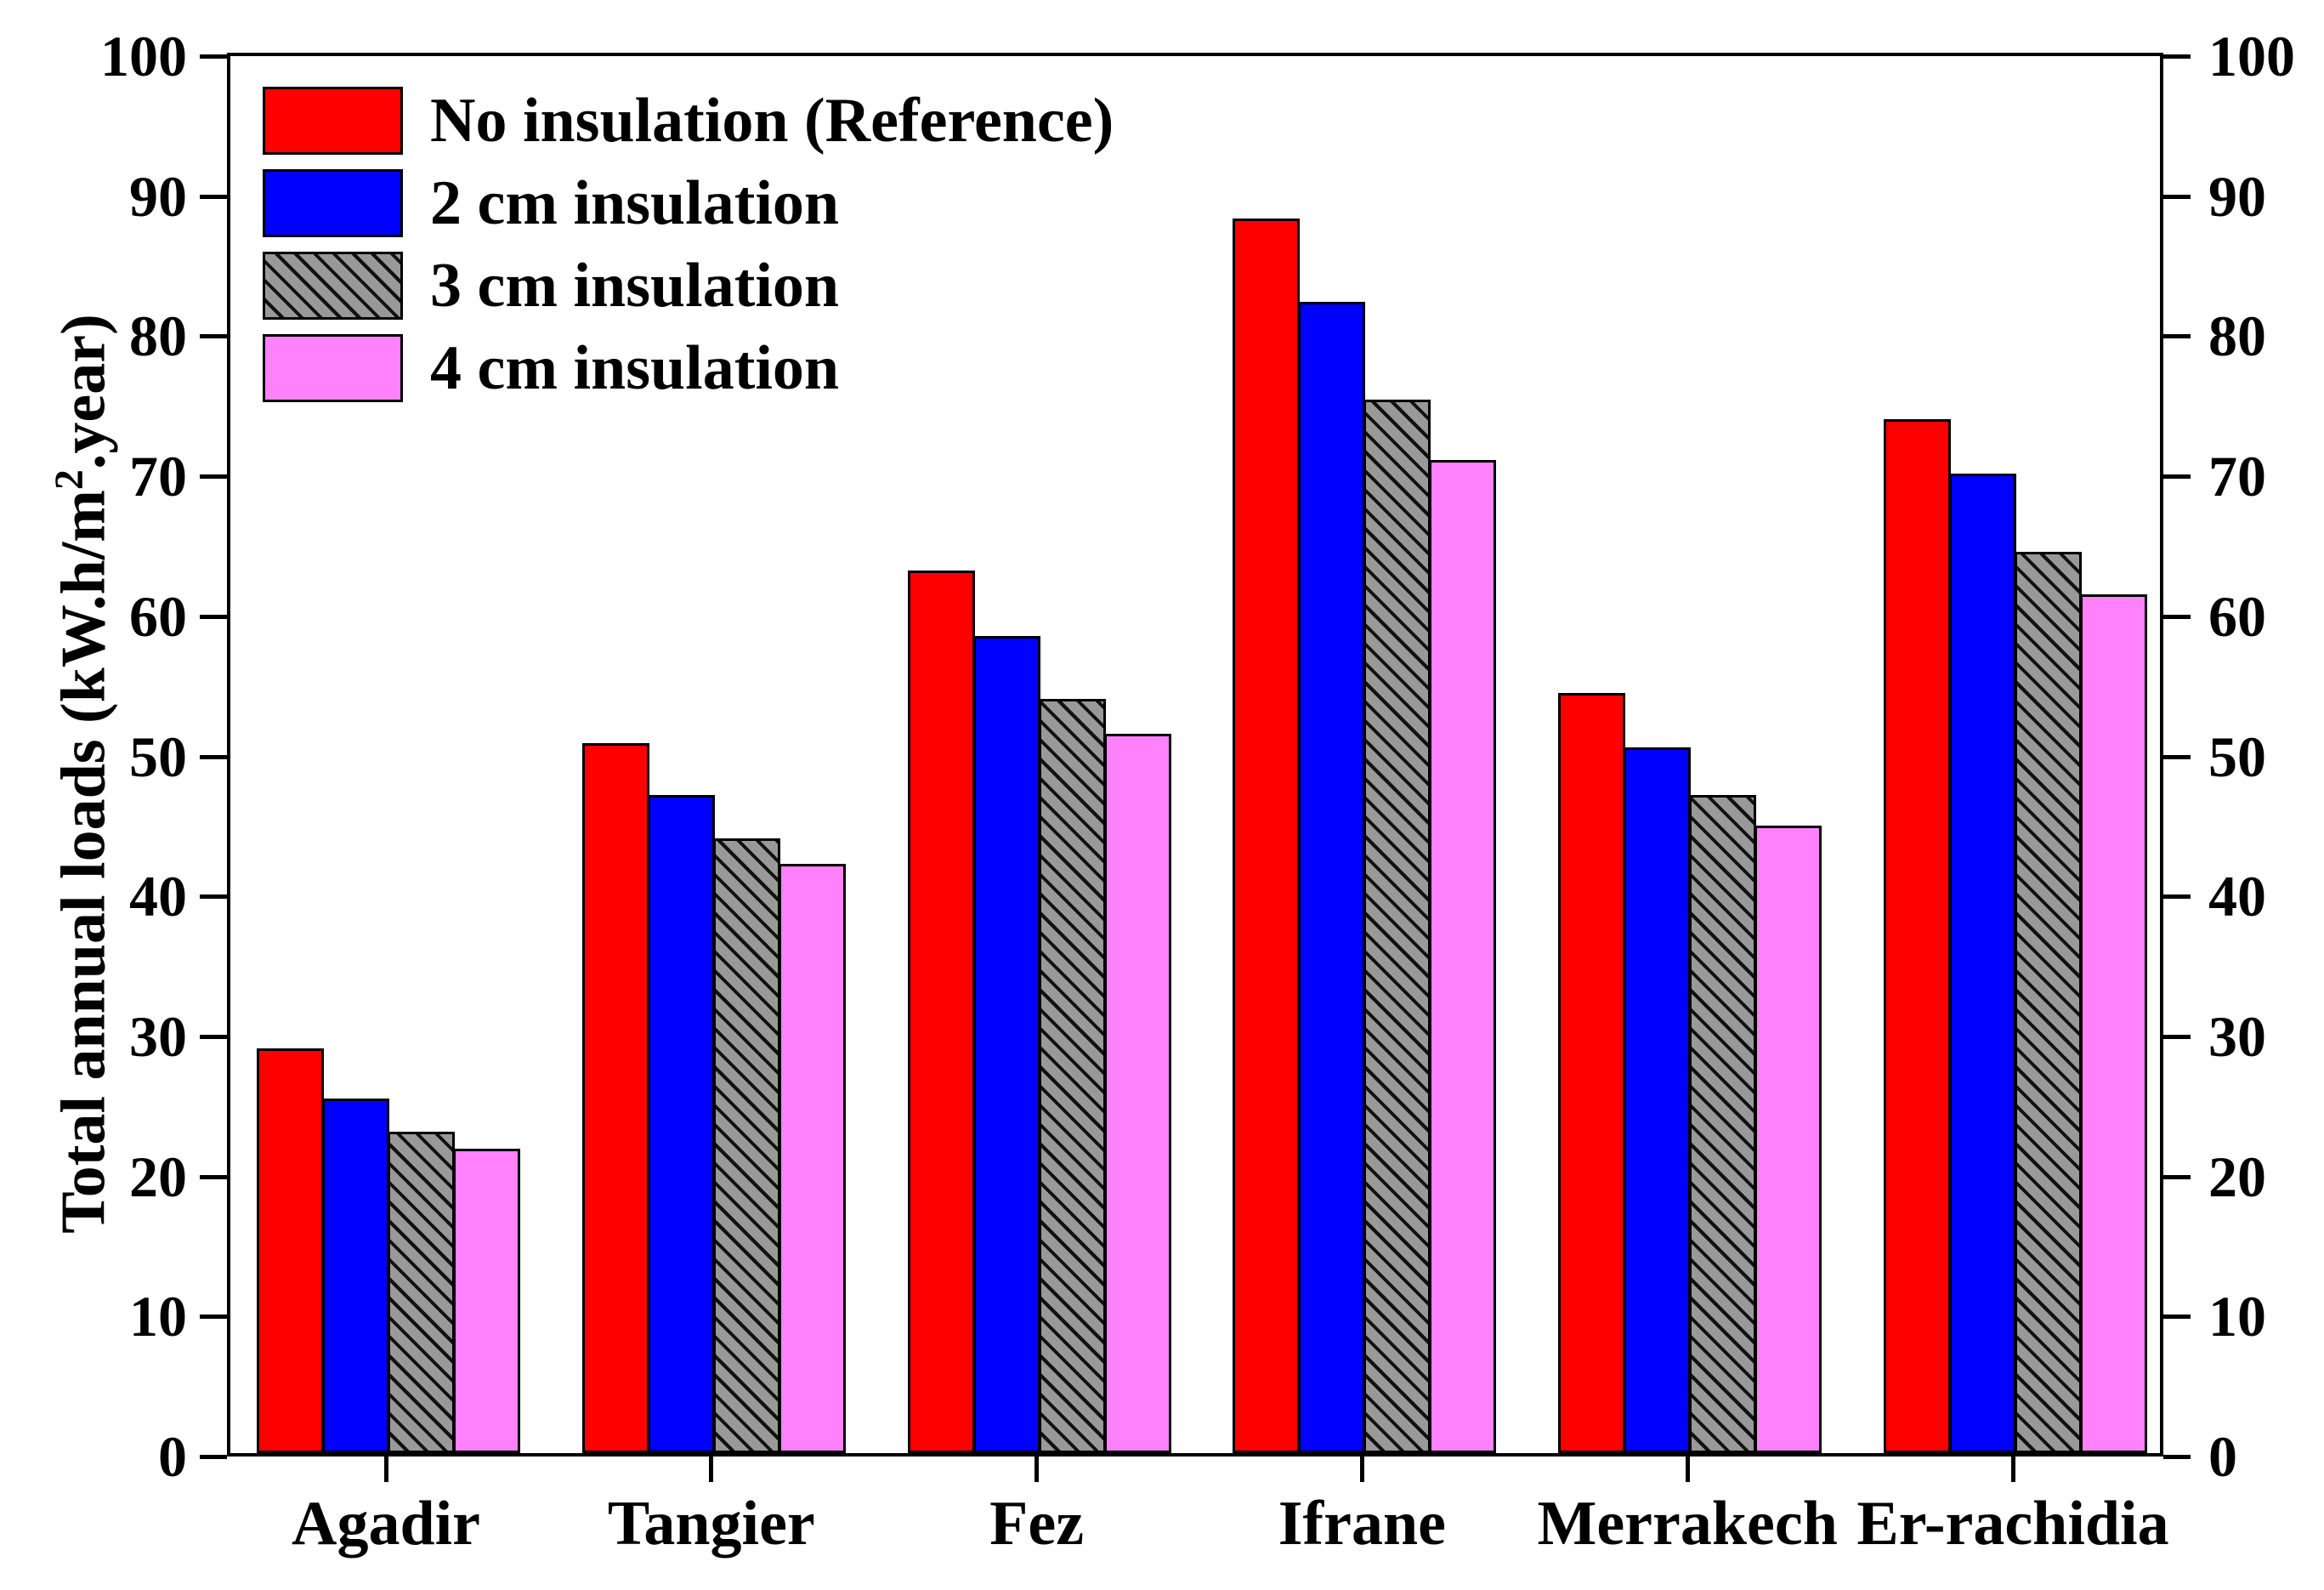  What do you see at coordinates (2012, 1469) in the screenshot?
I see `x-tick-er-rachidia` at bounding box center [2012, 1469].